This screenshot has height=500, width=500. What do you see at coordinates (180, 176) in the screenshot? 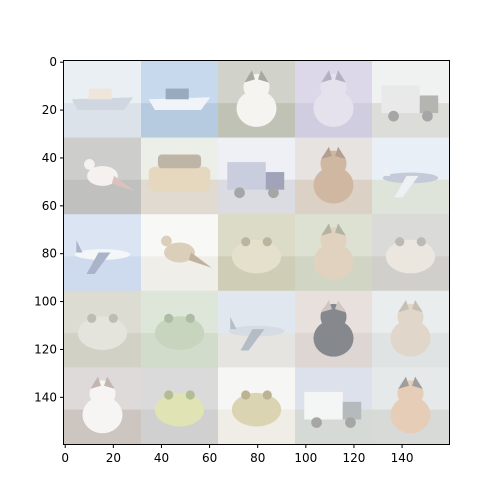
I see `image-tile-car` at bounding box center [180, 176].